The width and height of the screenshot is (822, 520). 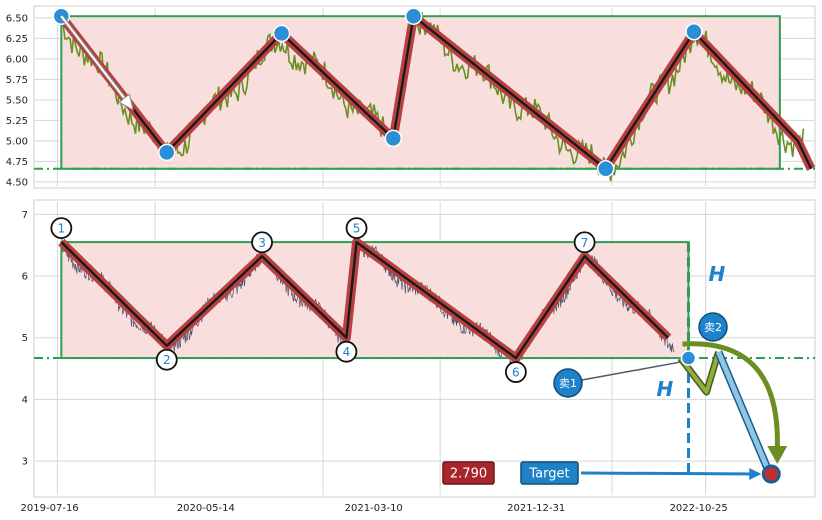 What do you see at coordinates (50, 508) in the screenshot?
I see `x-tick-label: 2019-07-16` at bounding box center [50, 508].